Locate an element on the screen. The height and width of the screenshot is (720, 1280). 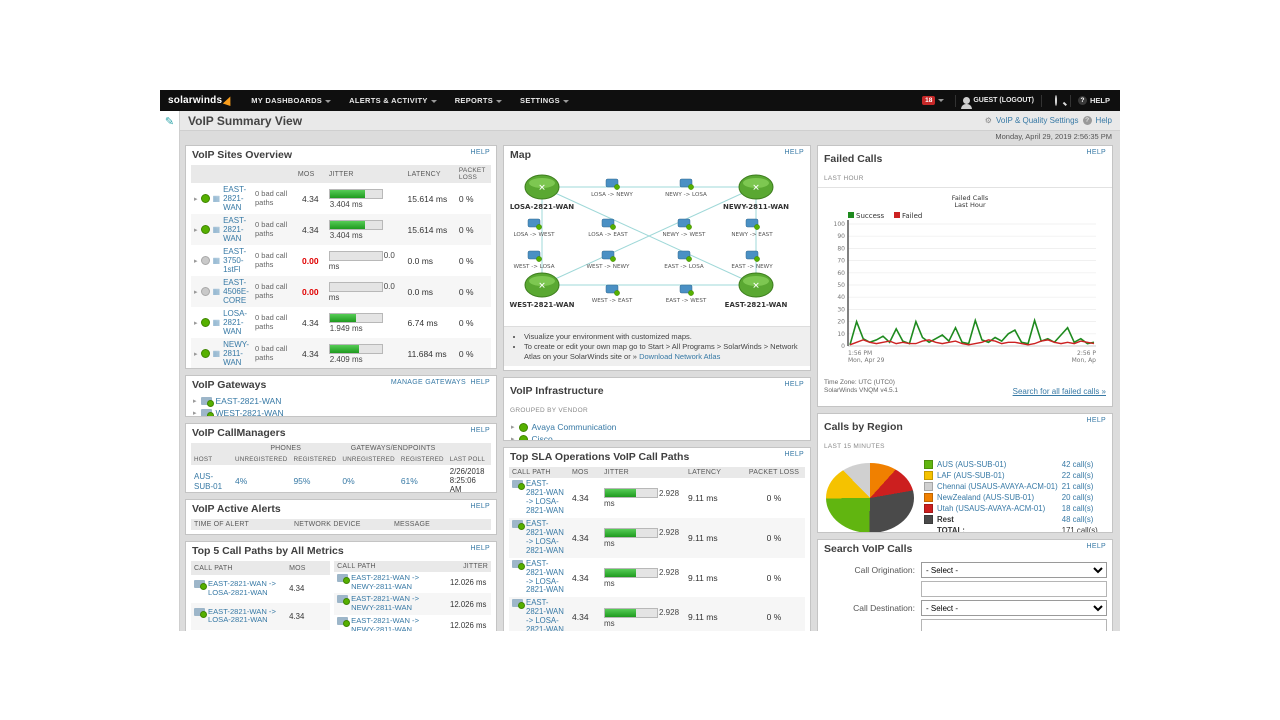
region-count-link: 42 call(s) is located at coordinates (1077, 464).